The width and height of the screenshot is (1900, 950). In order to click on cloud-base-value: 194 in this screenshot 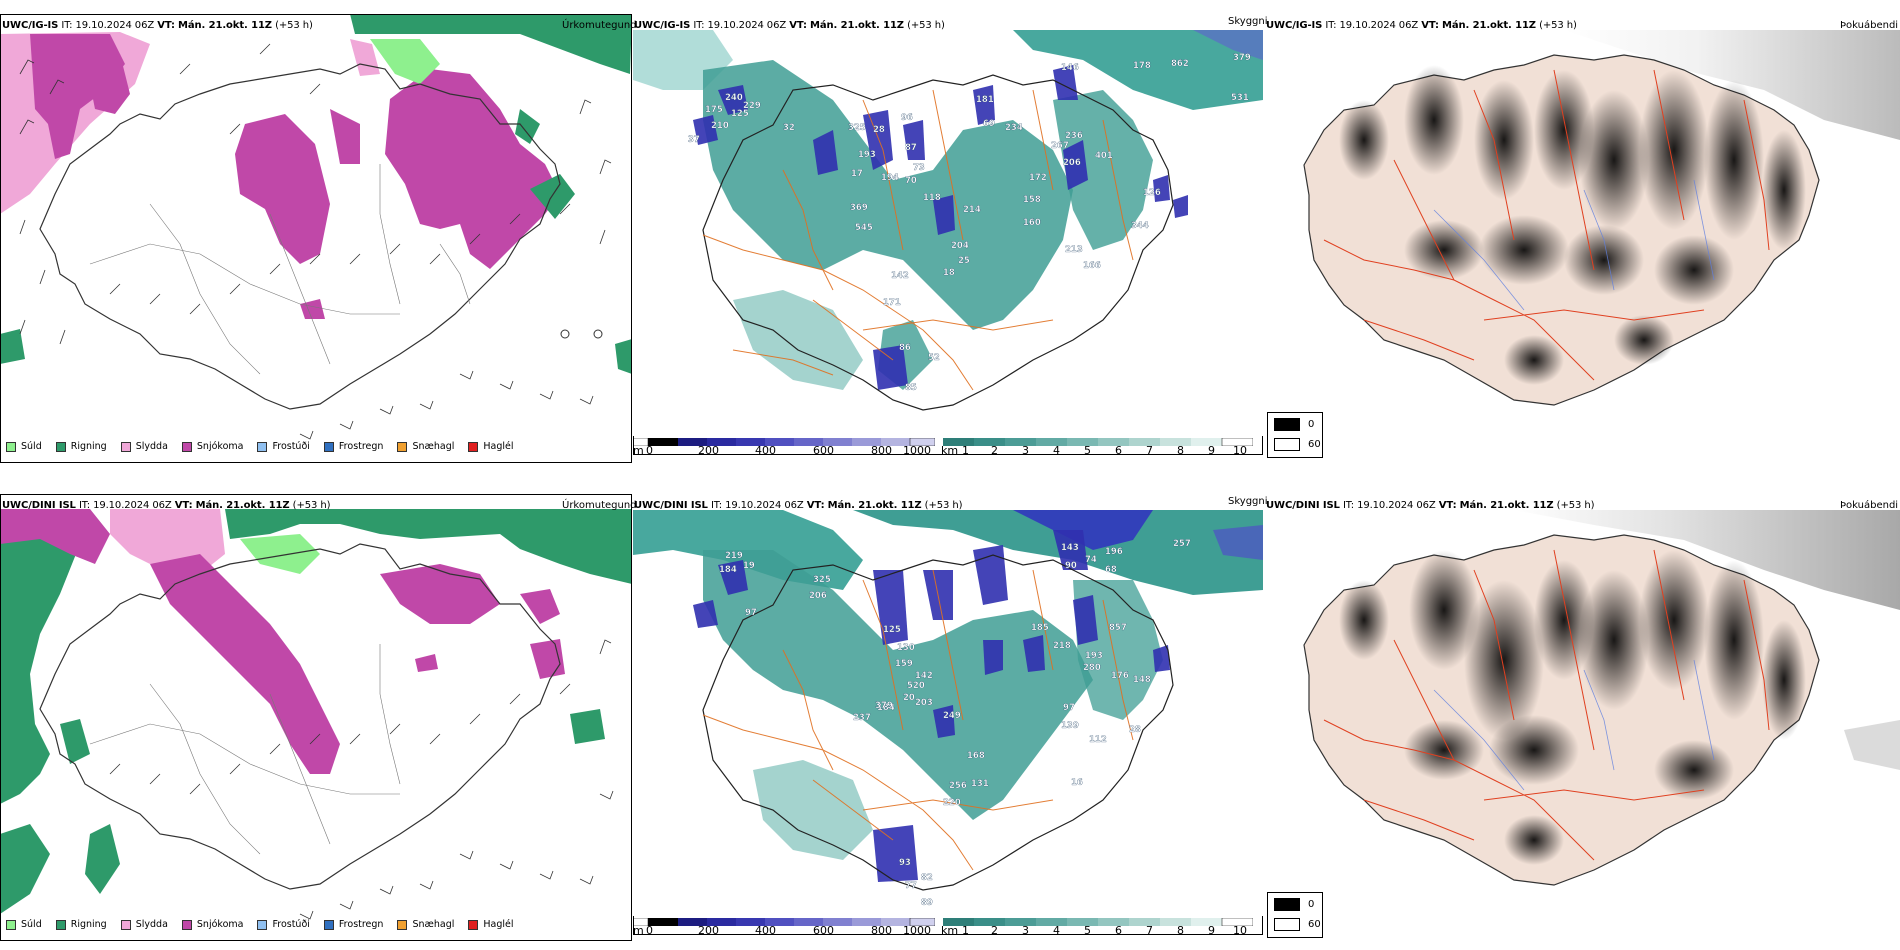, I will do `click(890, 178)`.